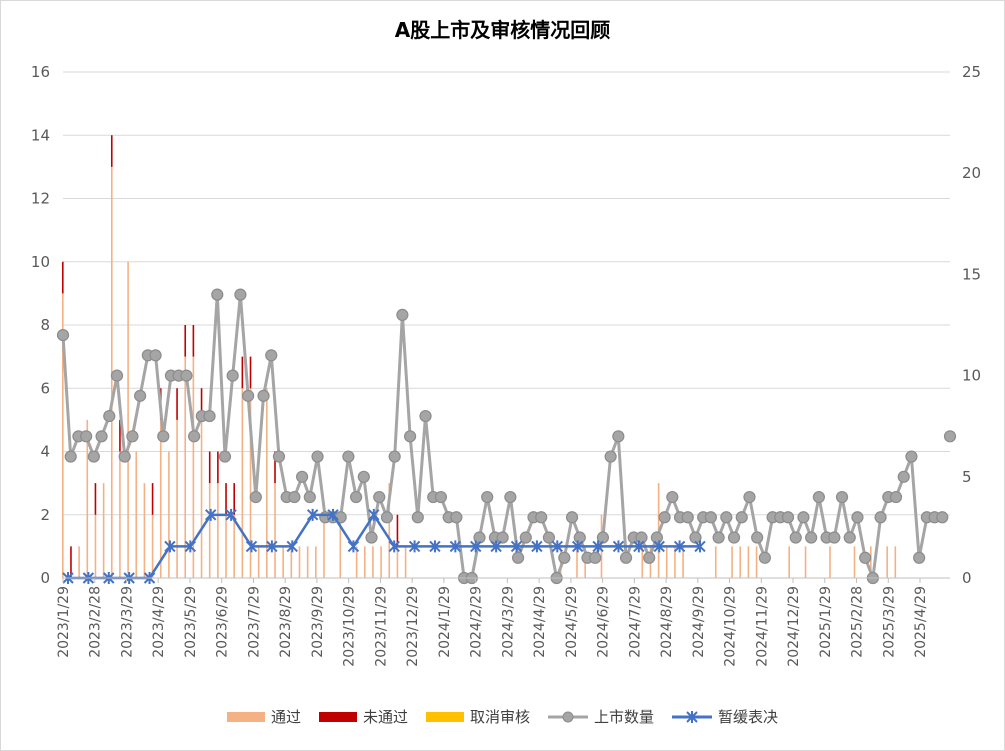 This screenshot has height=751, width=1005. Describe the element at coordinates (96, 622) in the screenshot. I see `x-axis-tick-label: 2023/2/28` at that location.